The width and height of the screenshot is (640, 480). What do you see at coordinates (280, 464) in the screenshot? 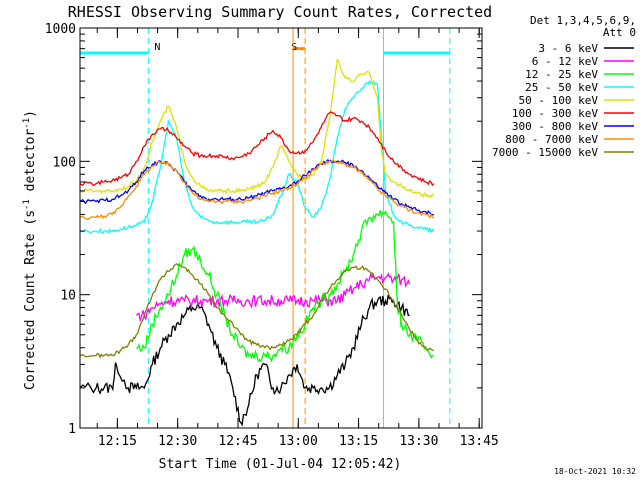
I see `x-axis-label: Start Time (01-Jul-04 12:05:42)` at bounding box center [280, 464].